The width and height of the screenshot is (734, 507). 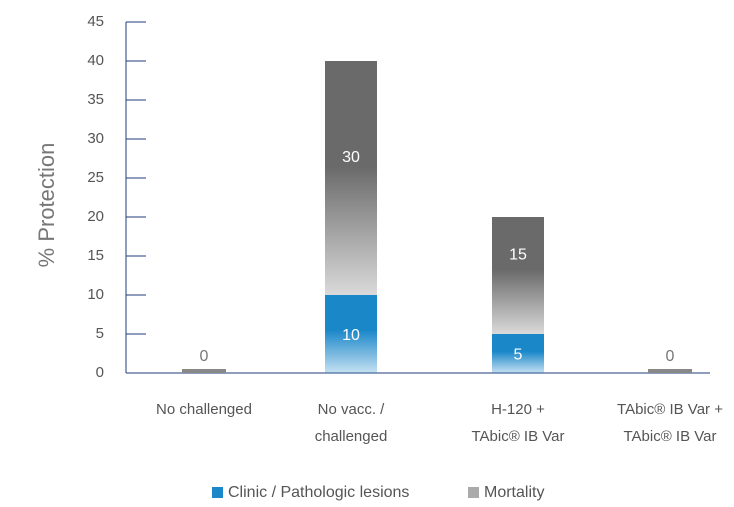 I want to click on x-tick-label: No vacc. / challenged, so click(x=351, y=423).